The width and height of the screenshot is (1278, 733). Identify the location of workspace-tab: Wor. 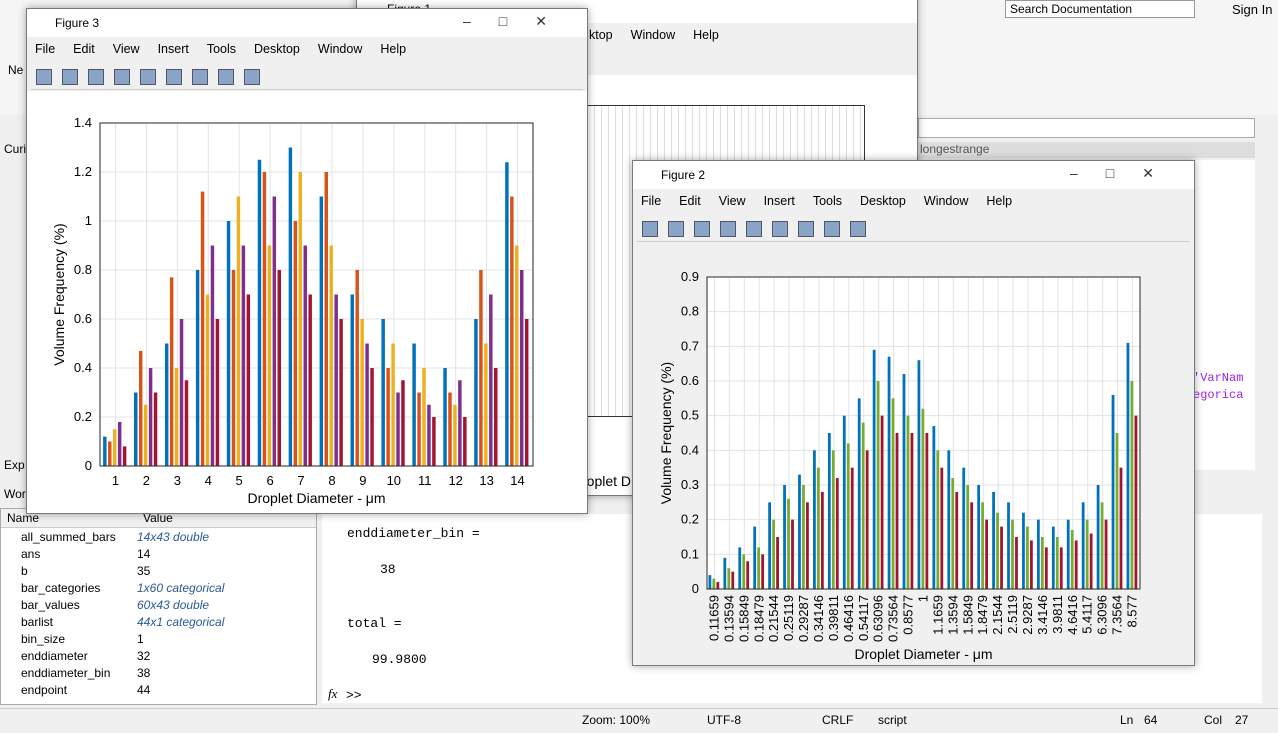
(15, 494).